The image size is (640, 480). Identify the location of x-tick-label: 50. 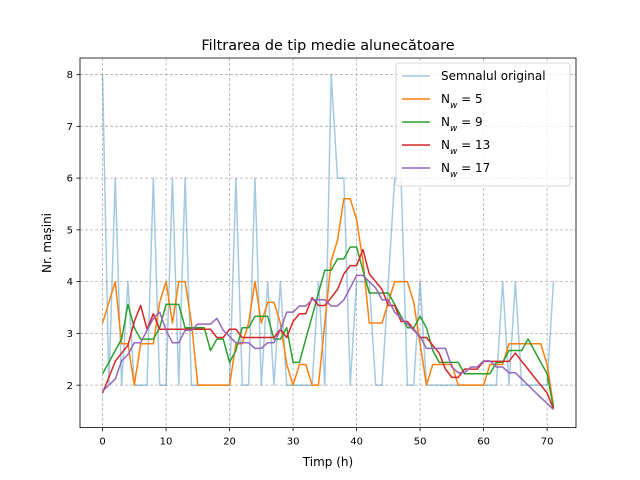
(420, 442).